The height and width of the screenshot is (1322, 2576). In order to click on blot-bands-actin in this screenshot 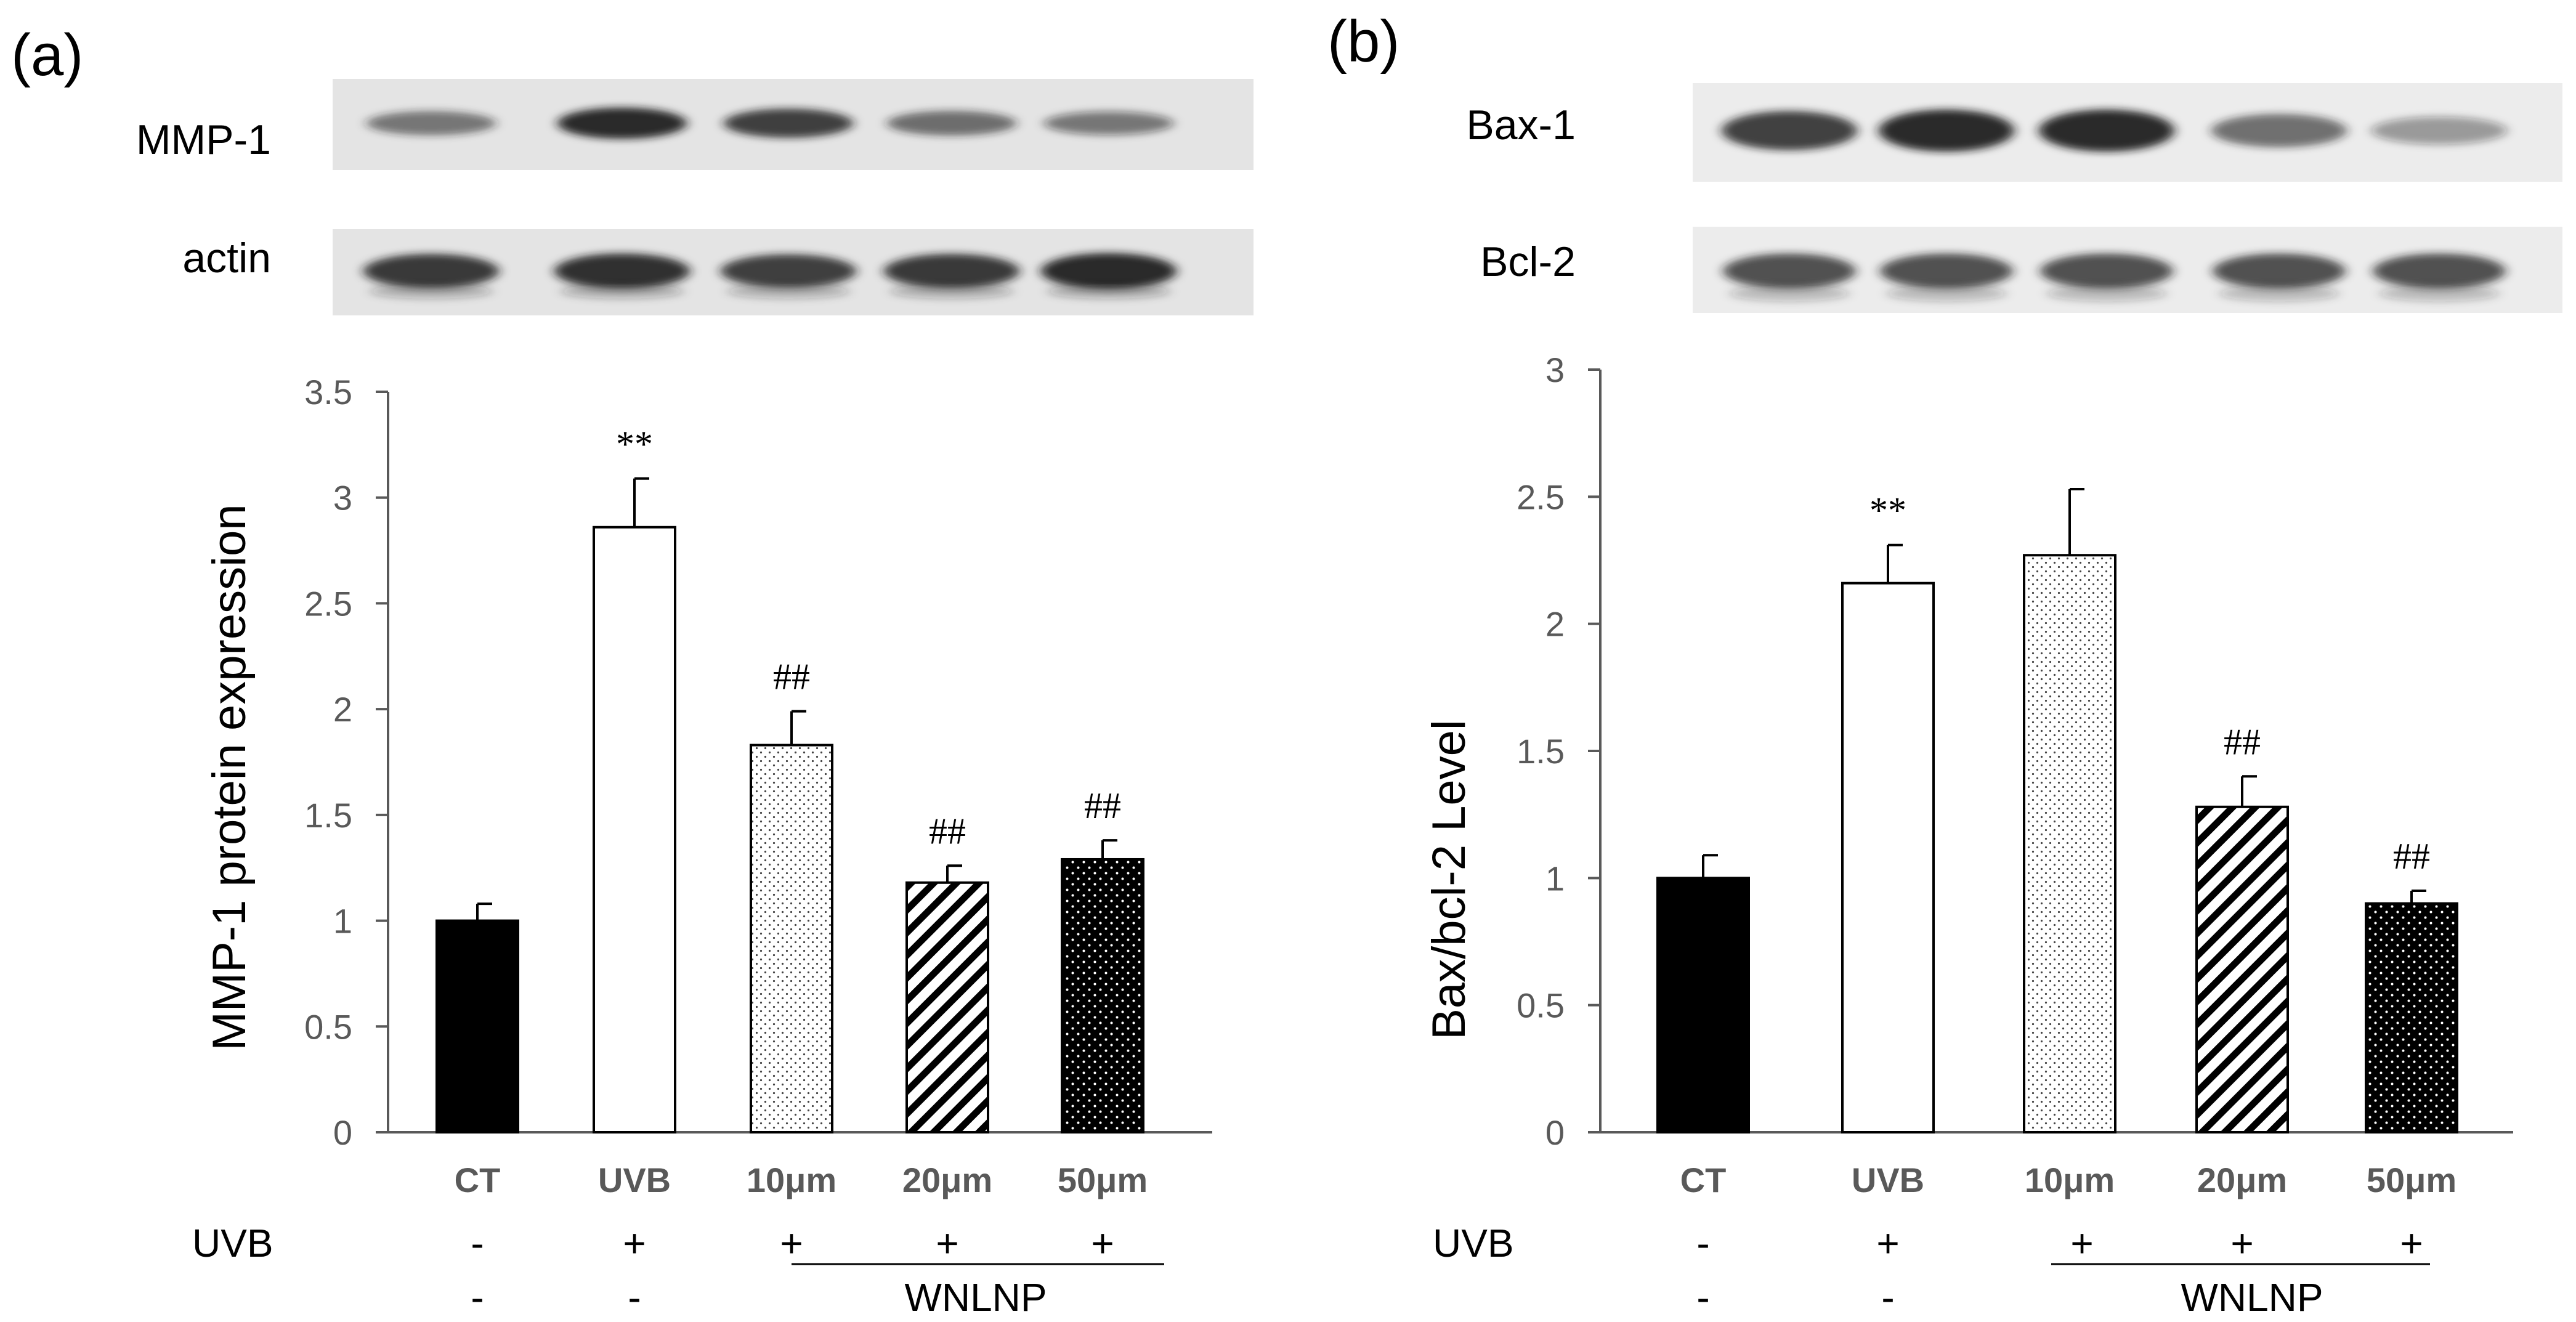, I will do `click(770, 276)`.